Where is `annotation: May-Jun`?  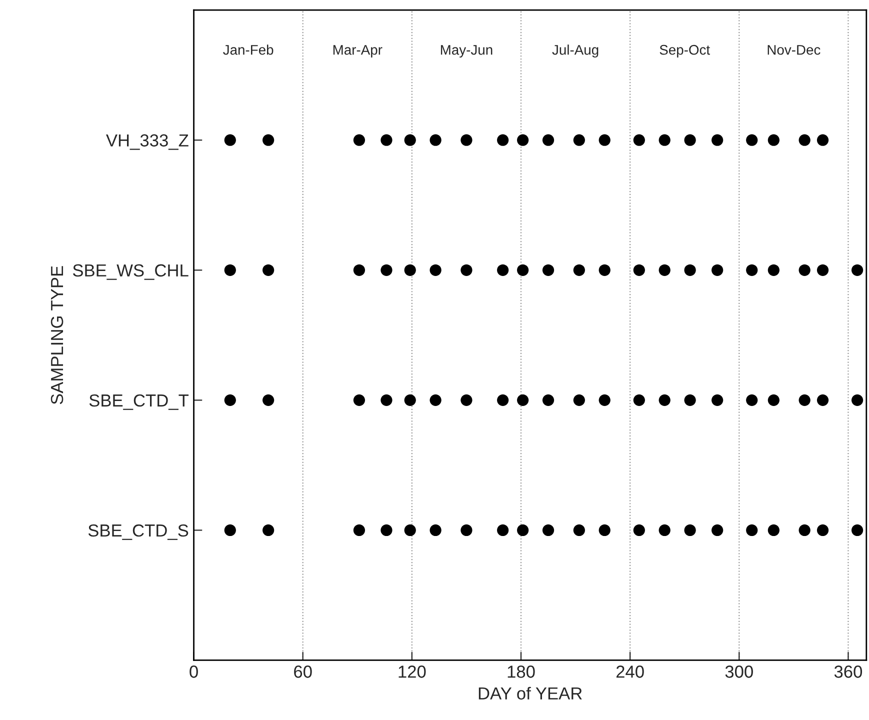 annotation: May-Jun is located at coordinates (466, 51).